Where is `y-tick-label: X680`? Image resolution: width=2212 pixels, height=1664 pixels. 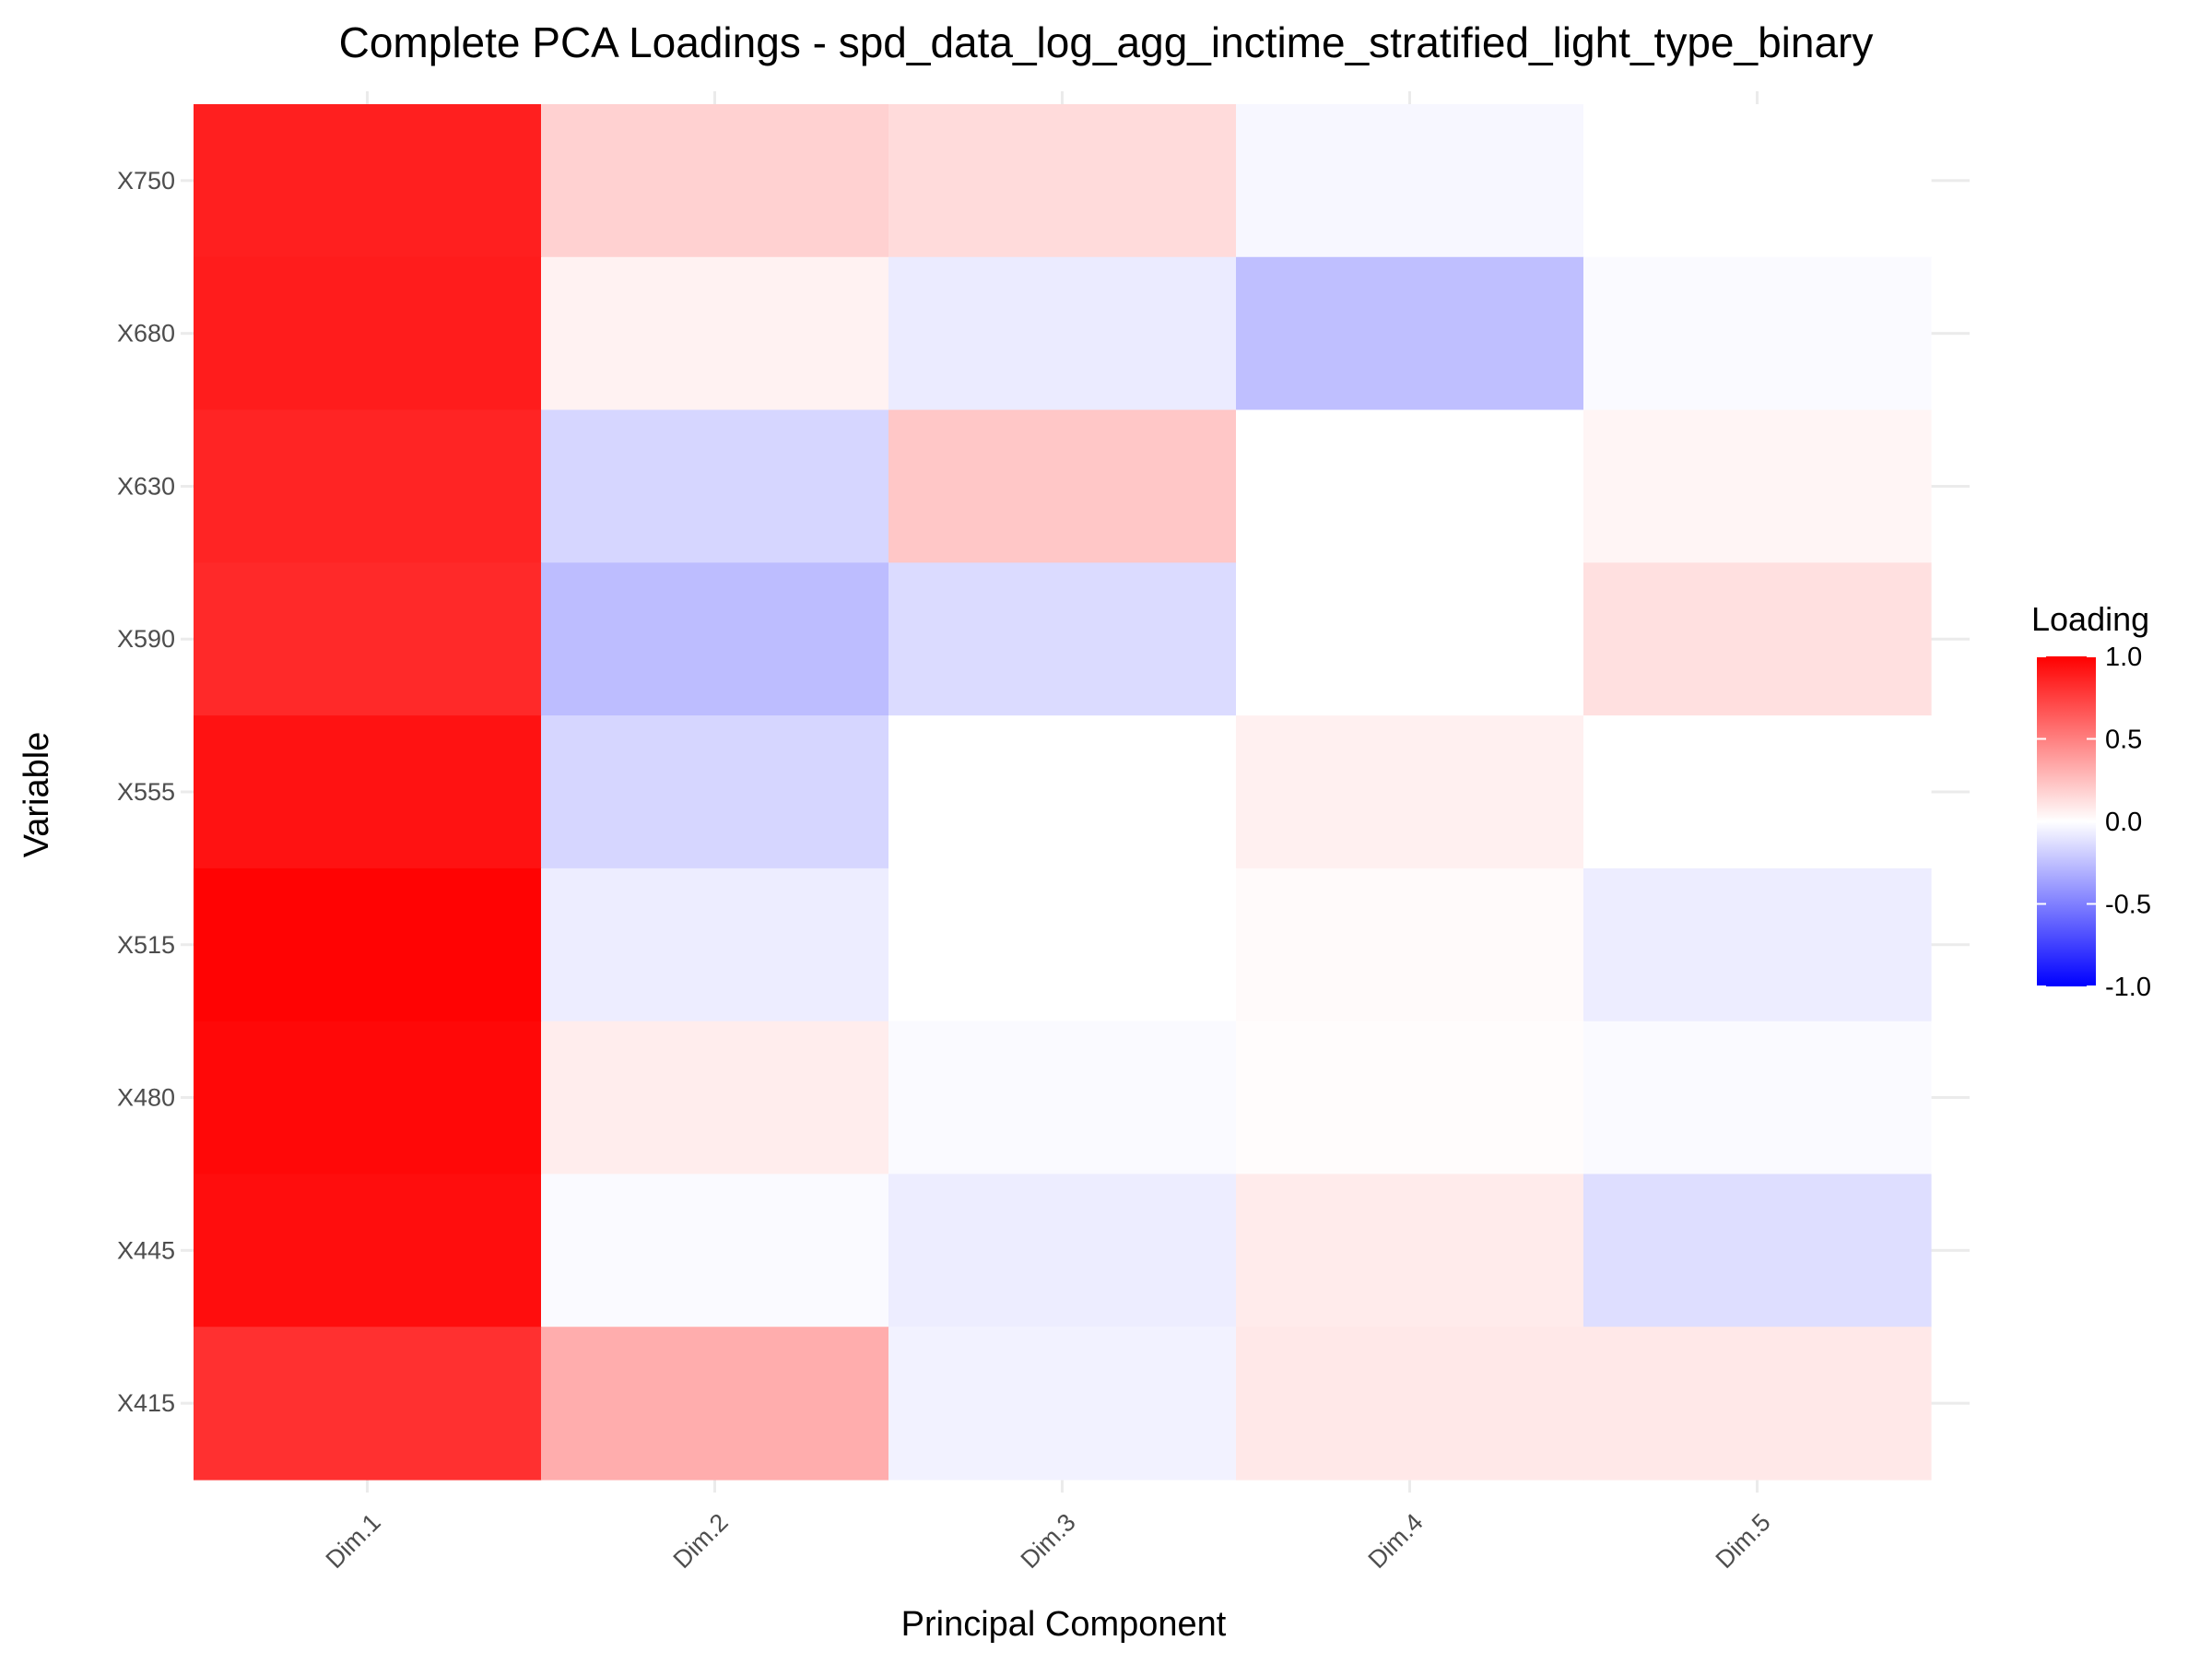 y-tick-label: X680 is located at coordinates (146, 334).